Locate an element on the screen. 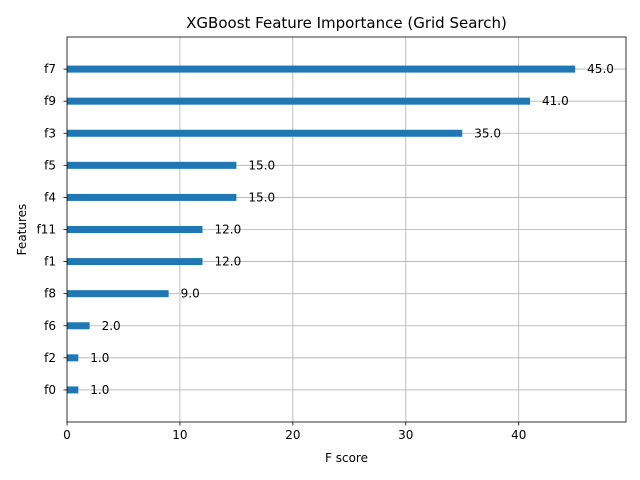  x-axis-label: F score is located at coordinates (346, 458).